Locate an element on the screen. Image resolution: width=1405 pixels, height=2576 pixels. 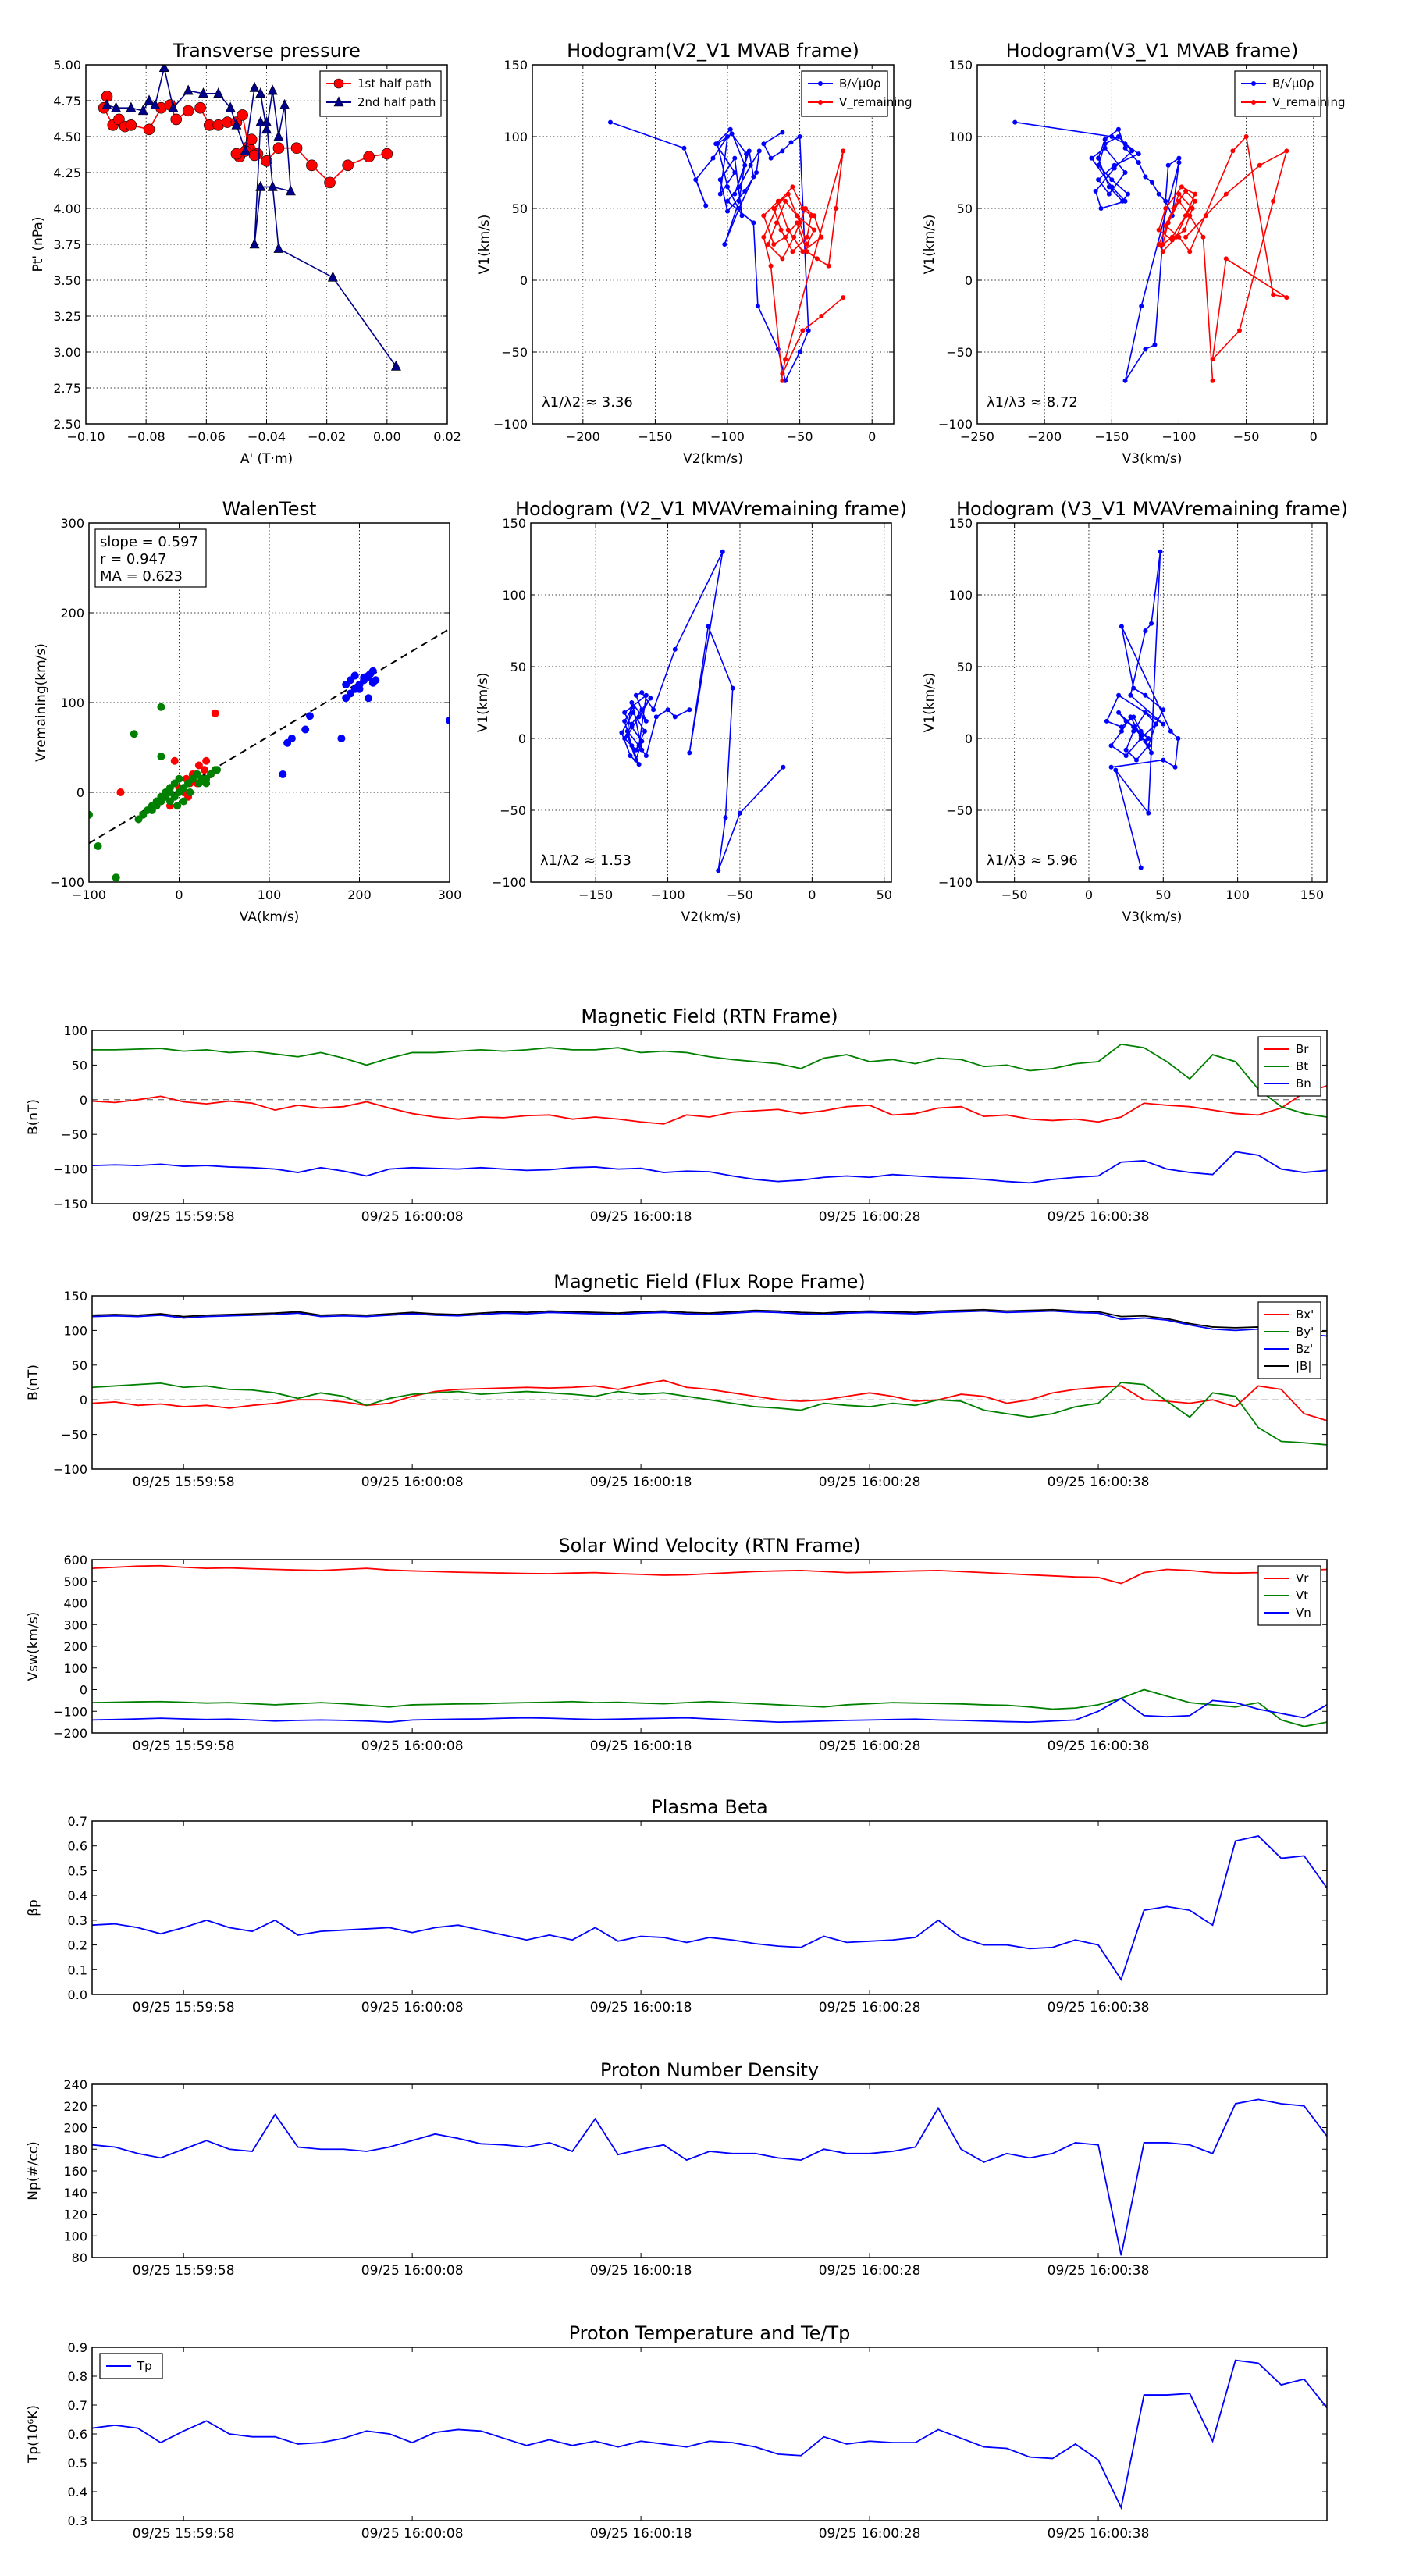
y-axis-label: Np(#/cc) is located at coordinates (34, 2170).